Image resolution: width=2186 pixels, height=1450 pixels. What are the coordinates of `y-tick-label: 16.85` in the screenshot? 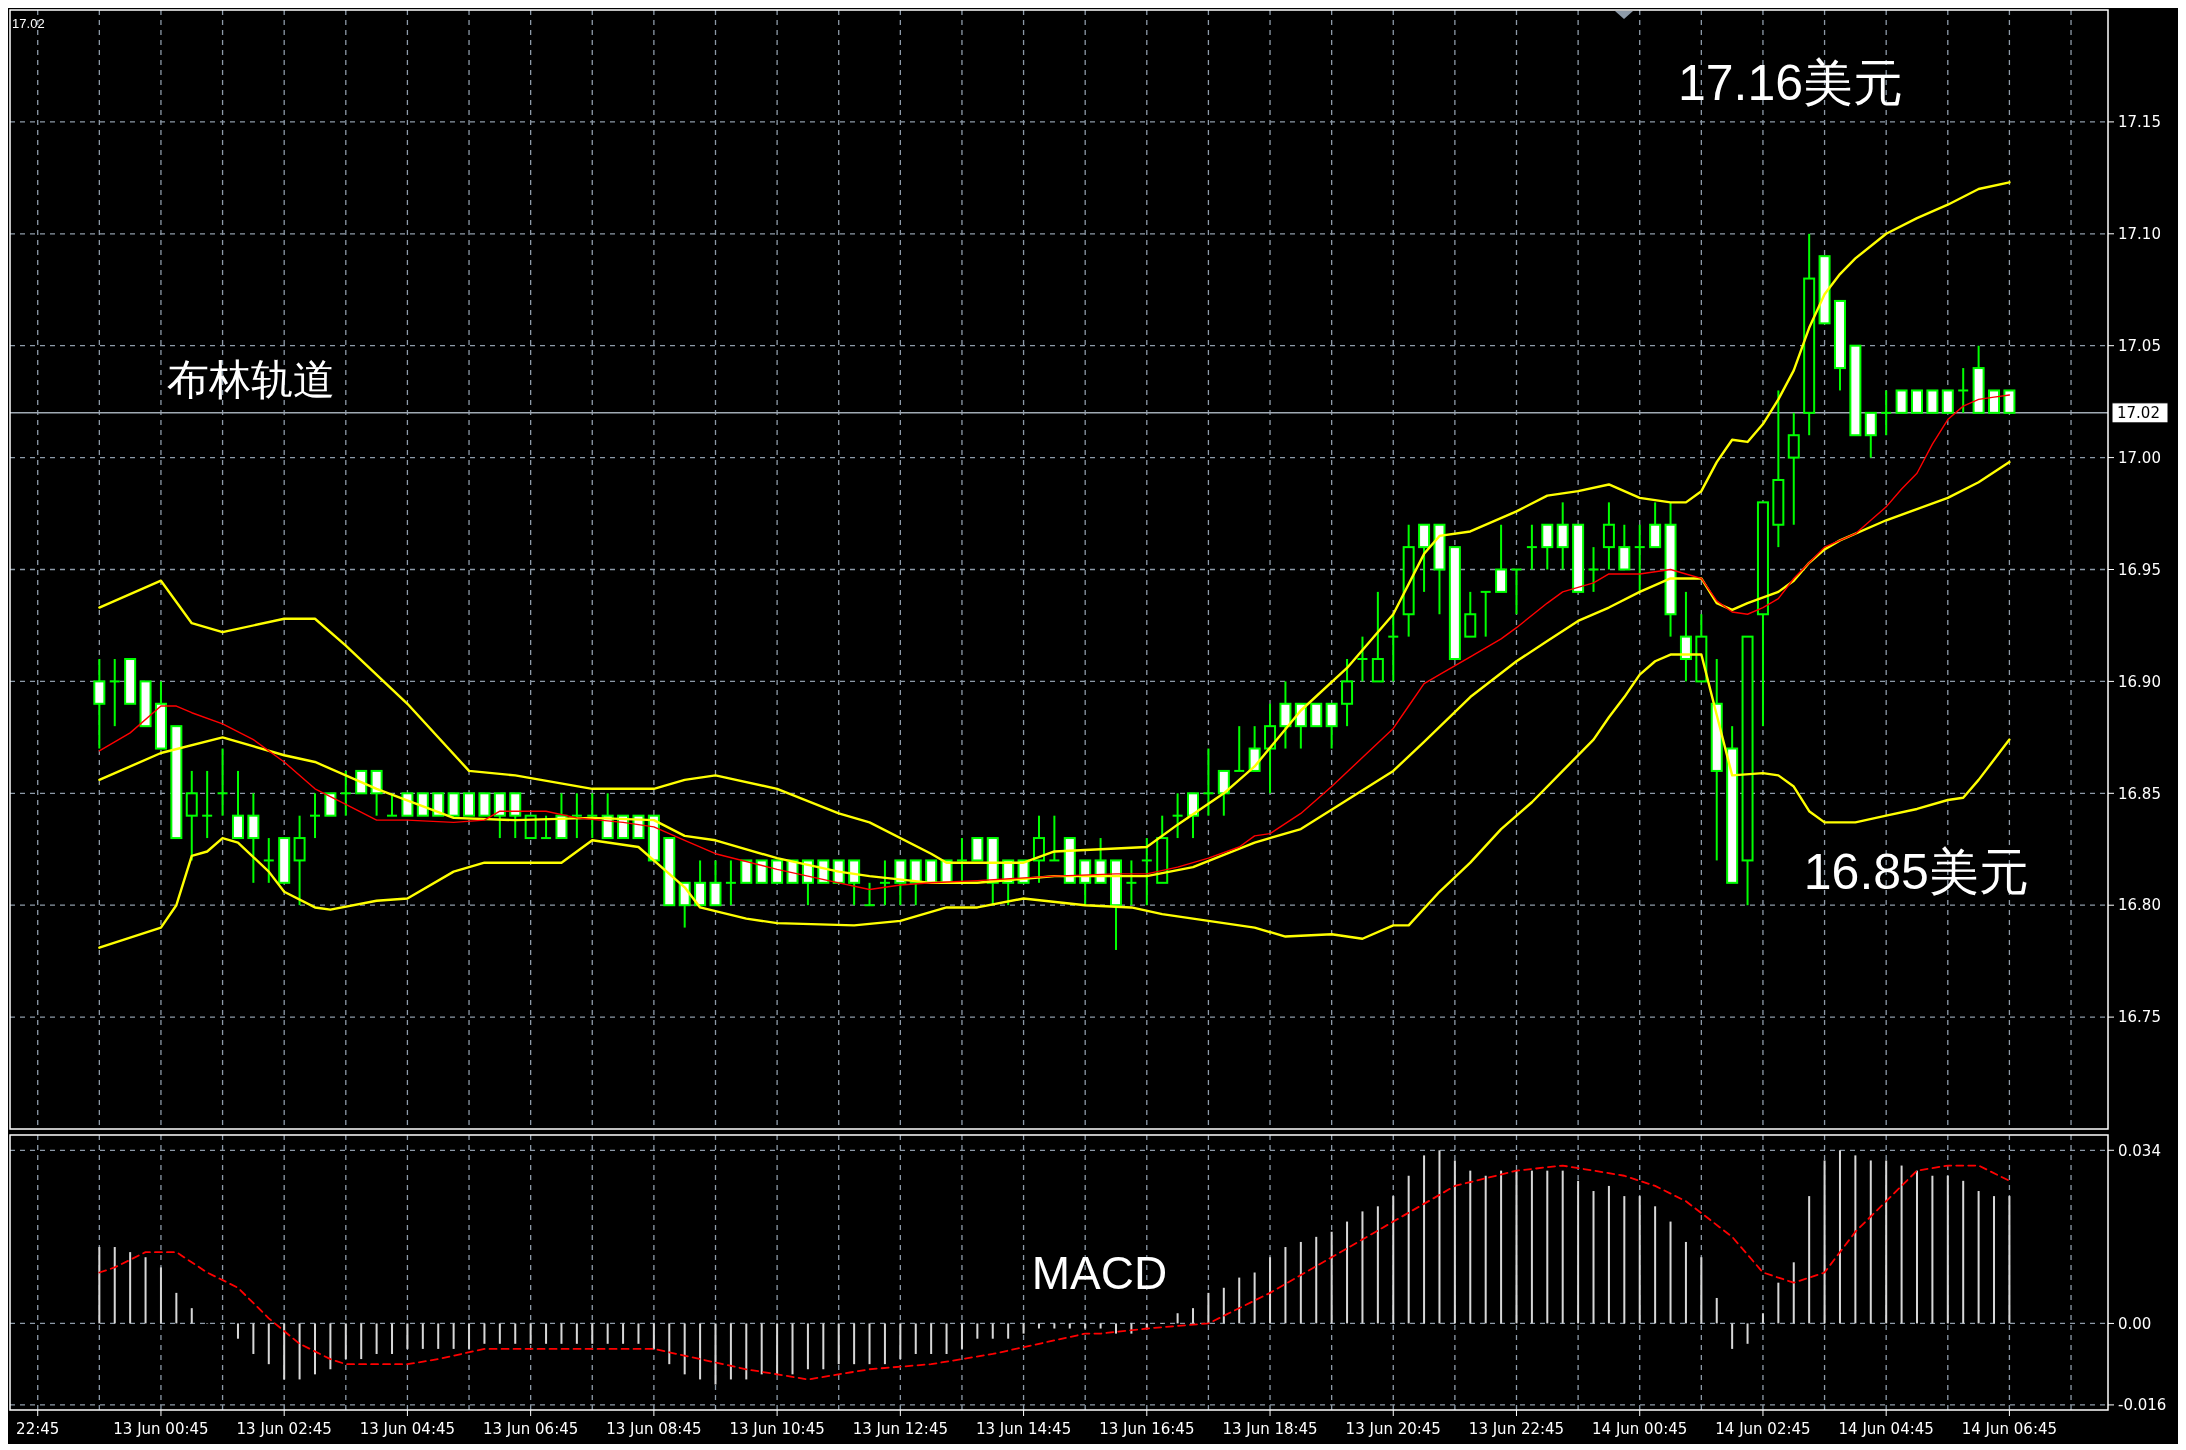 It's located at (2139, 793).